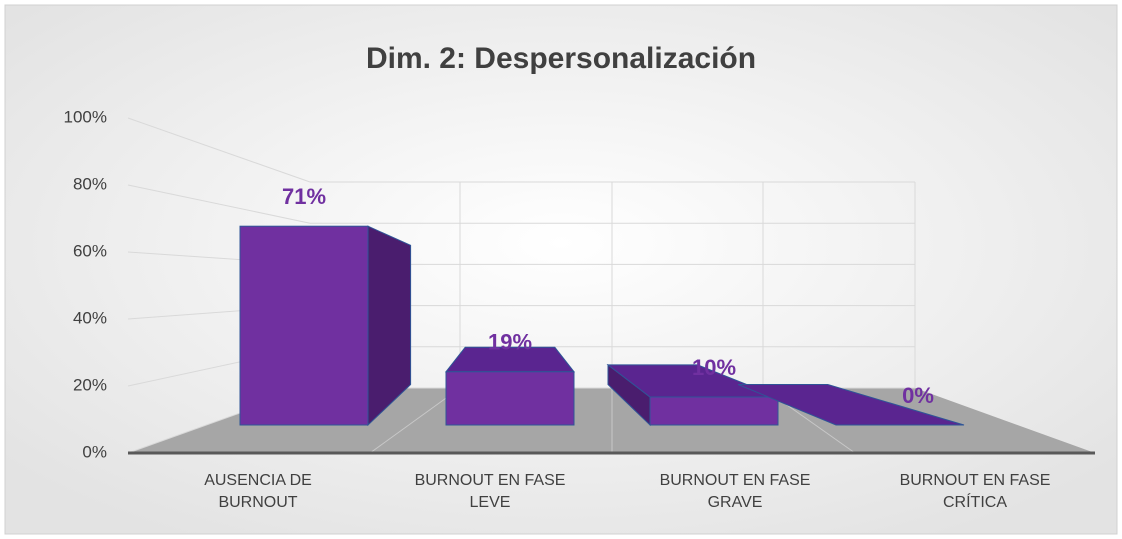 The height and width of the screenshot is (539, 1122). I want to click on y-tick-label: 80%, so click(90, 183).